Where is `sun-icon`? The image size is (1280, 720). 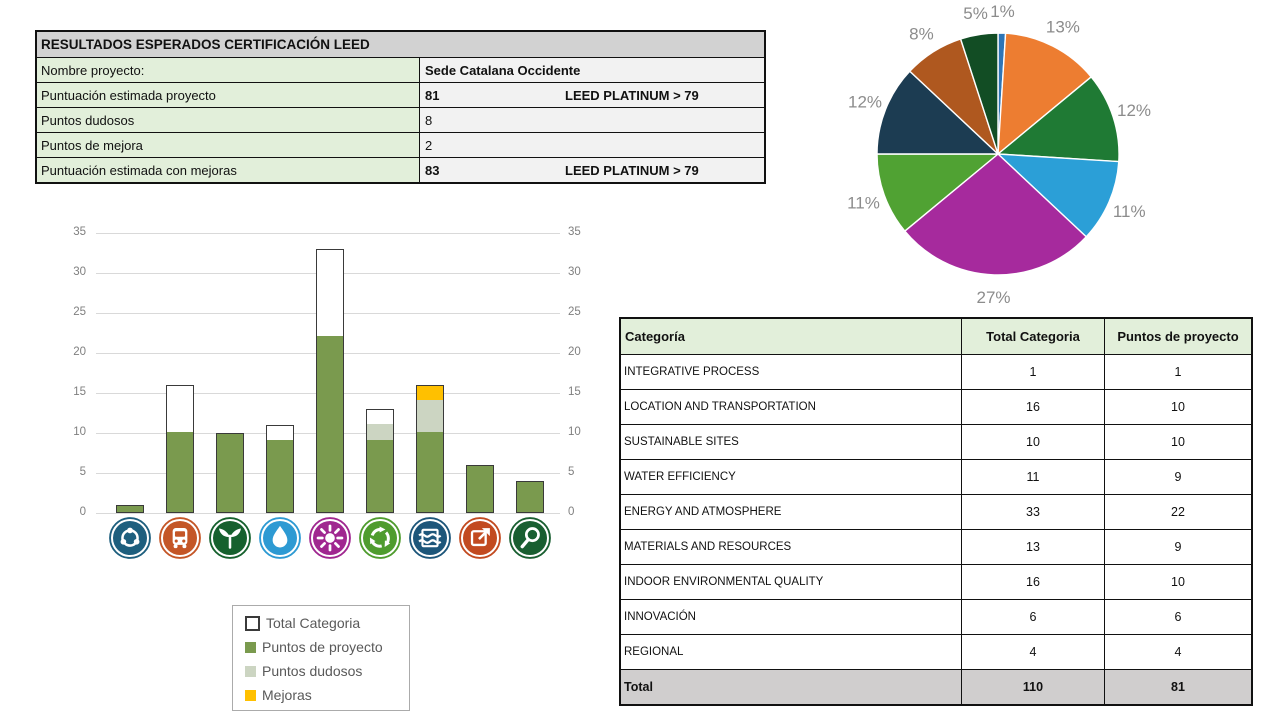
sun-icon is located at coordinates (330, 538).